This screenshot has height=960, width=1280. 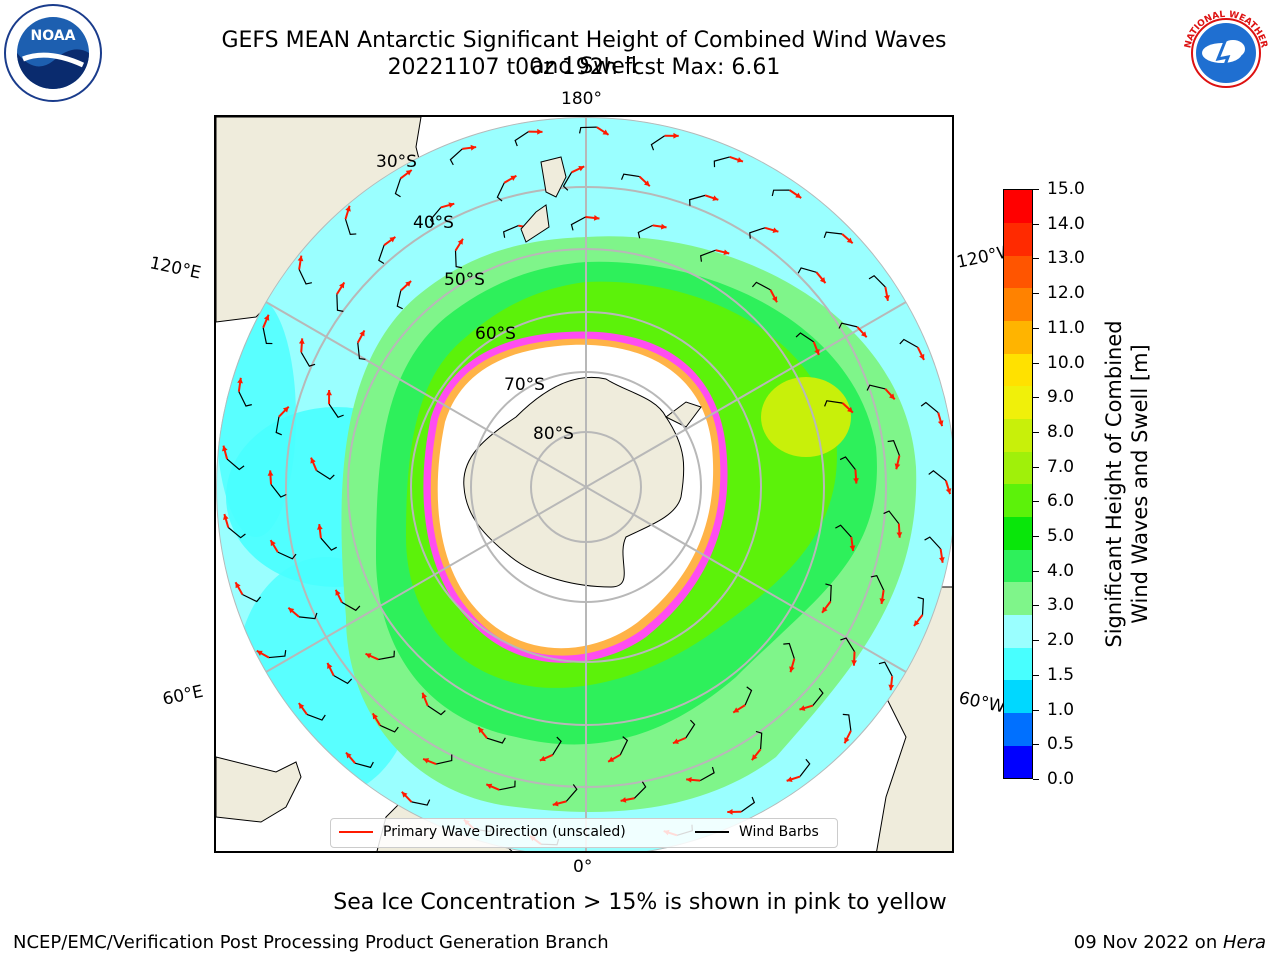 I want to click on footer-host: Hera, so click(x=1244, y=942).